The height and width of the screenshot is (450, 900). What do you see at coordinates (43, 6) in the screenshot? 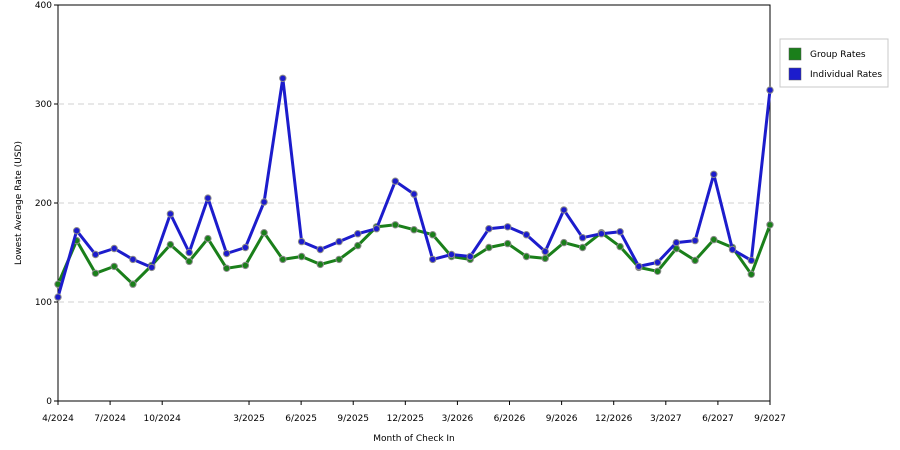
I see `y-tick-label: 400` at bounding box center [43, 6].